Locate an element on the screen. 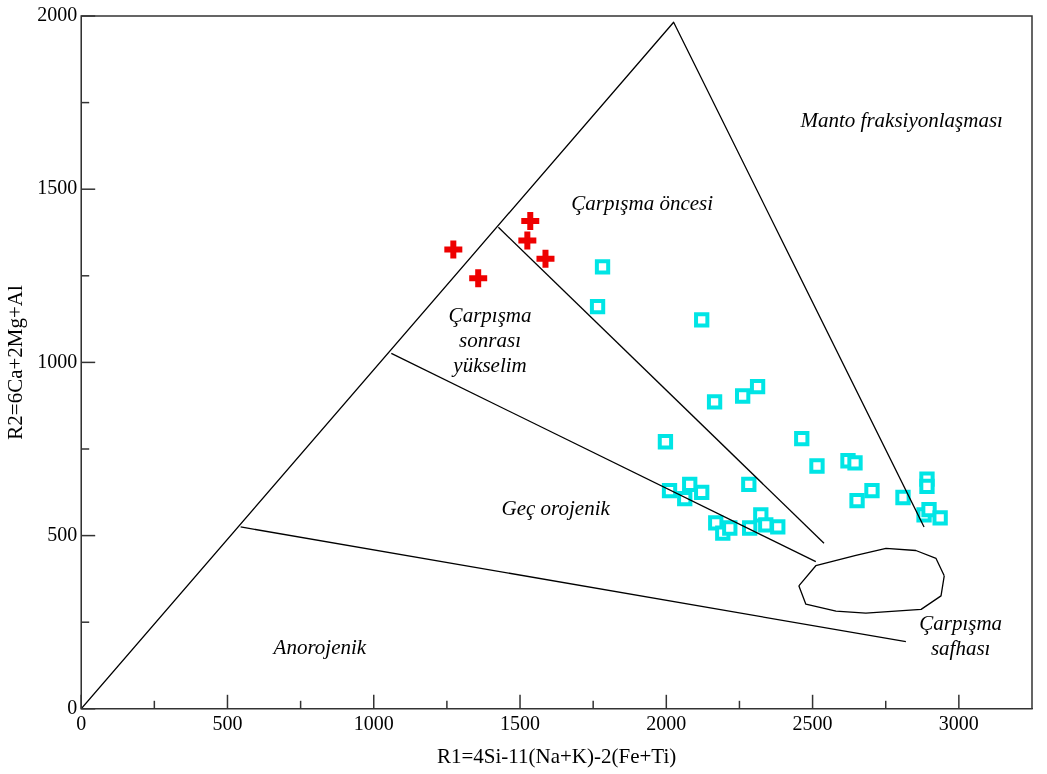 This screenshot has height=774, width=1047. x-axis-title: R1=4Si-11(Na+K)-2(Fe+Ti) is located at coordinates (556, 755).